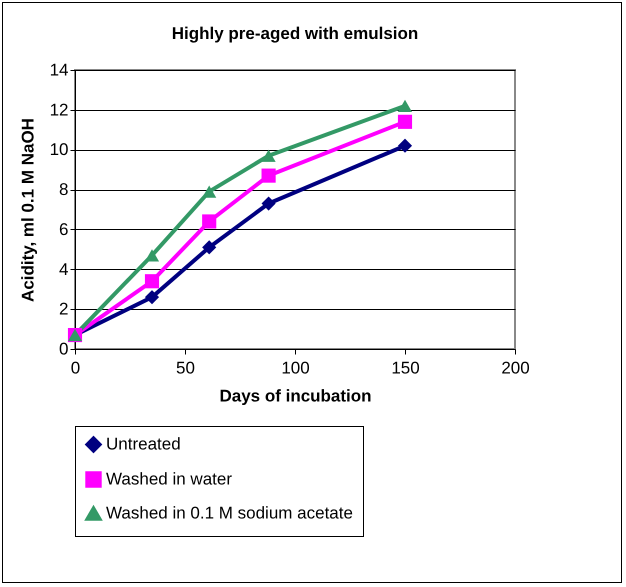  What do you see at coordinates (185, 368) in the screenshot?
I see `x-tick-label: 50` at bounding box center [185, 368].